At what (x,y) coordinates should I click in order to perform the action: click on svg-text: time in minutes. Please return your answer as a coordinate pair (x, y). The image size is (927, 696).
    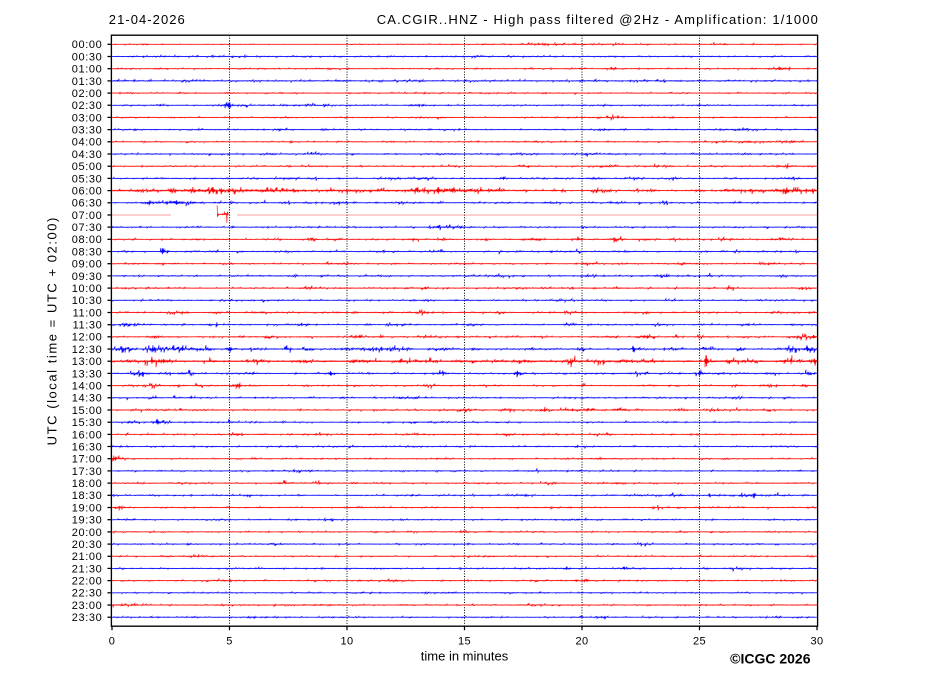
    Looking at the image, I should click on (465, 655).